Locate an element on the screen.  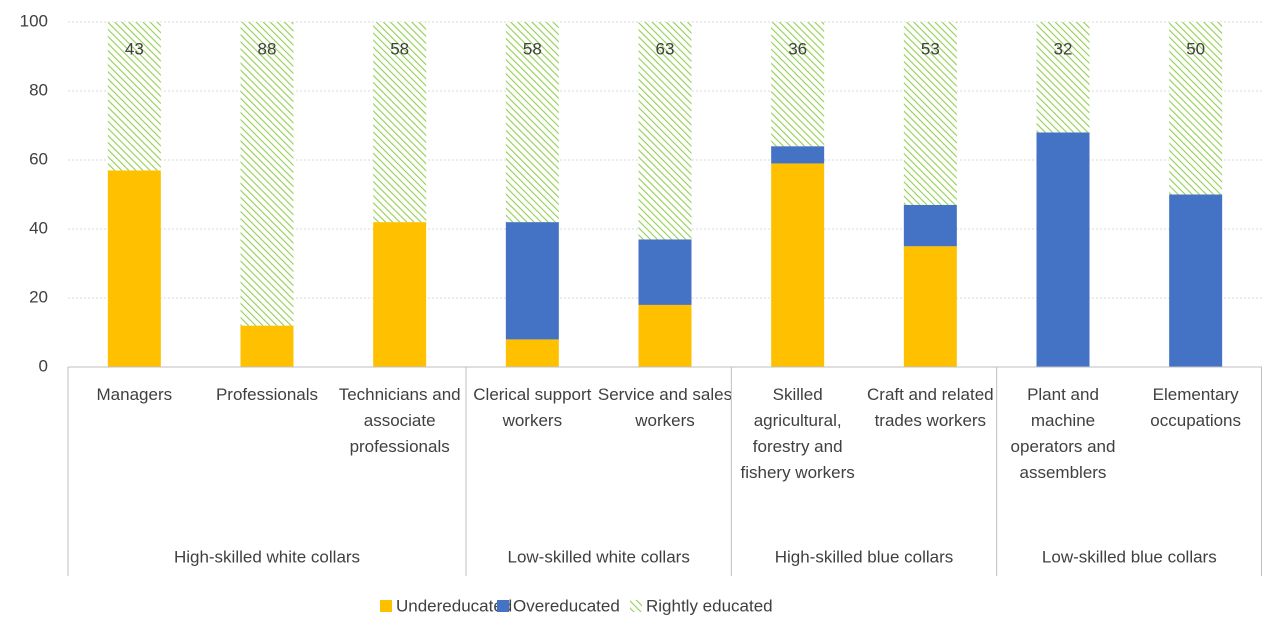
x-tick-label: Technicians and associate professionals is located at coordinates (399, 420).